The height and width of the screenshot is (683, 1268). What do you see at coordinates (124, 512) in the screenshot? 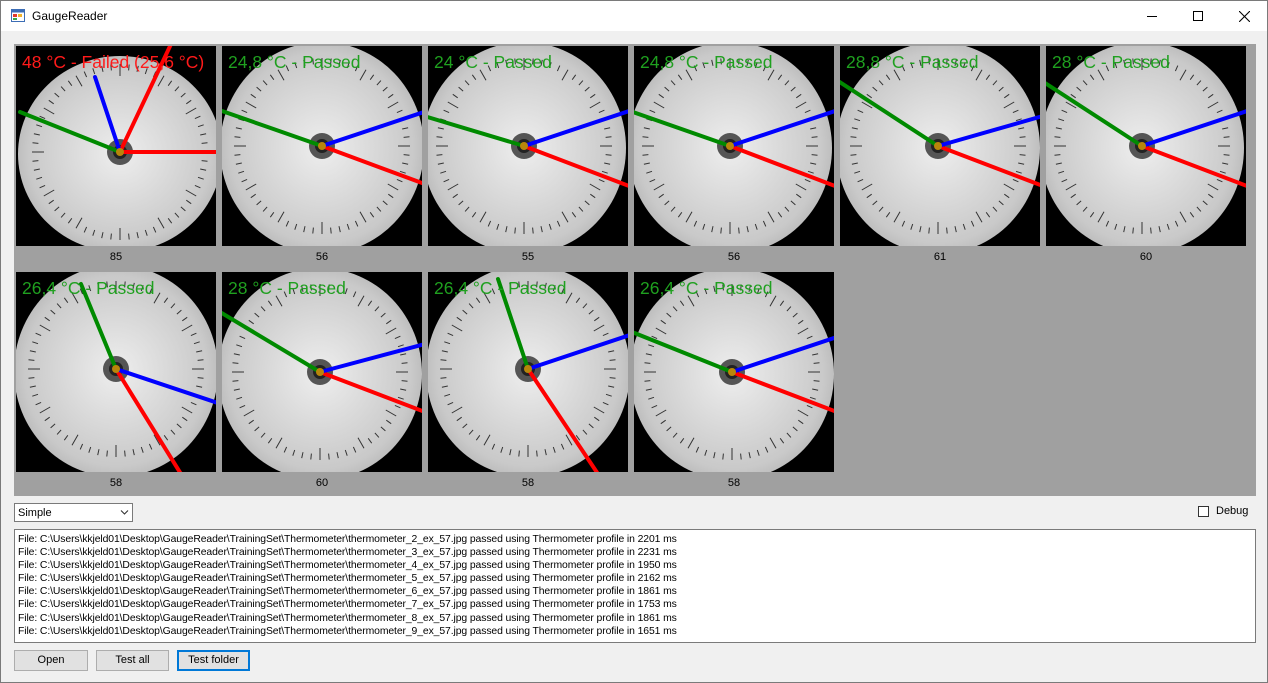
I see `chevron-down-icon` at bounding box center [124, 512].